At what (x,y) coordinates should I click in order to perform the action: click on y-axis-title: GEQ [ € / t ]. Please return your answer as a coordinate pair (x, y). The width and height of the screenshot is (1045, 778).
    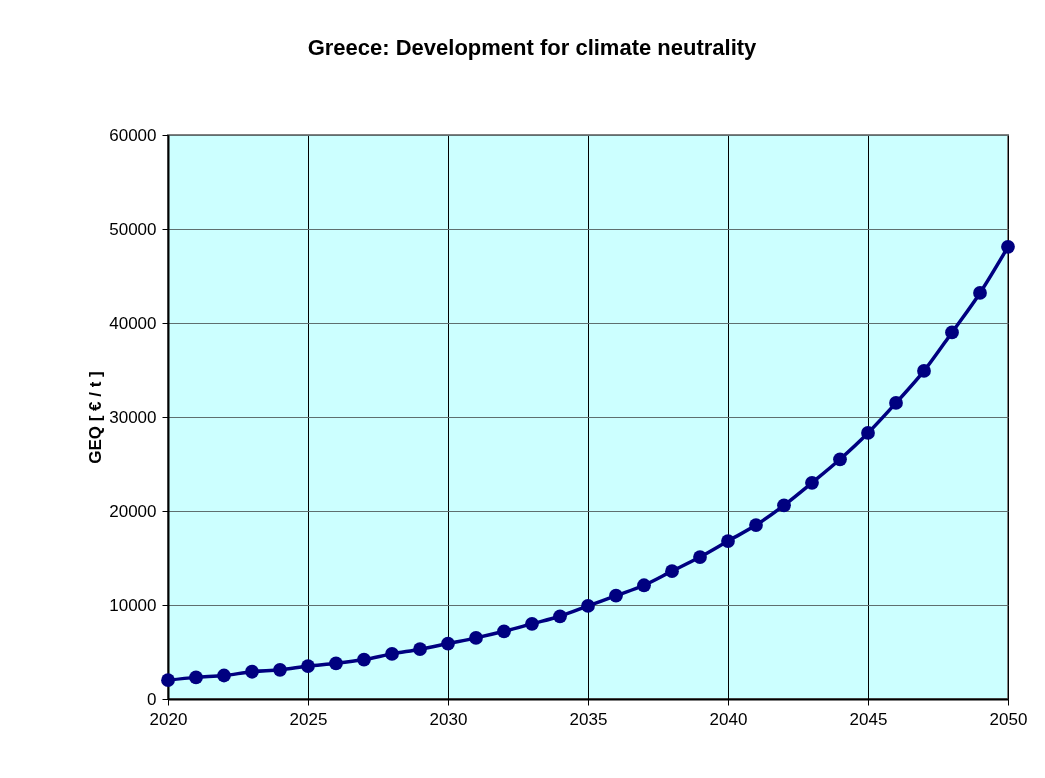
    Looking at the image, I should click on (96, 417).